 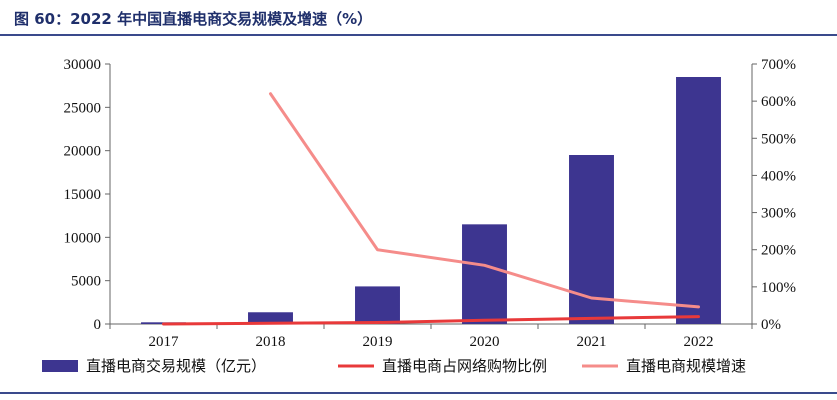 What do you see at coordinates (271, 342) in the screenshot?
I see `x-tick-label: 2018` at bounding box center [271, 342].